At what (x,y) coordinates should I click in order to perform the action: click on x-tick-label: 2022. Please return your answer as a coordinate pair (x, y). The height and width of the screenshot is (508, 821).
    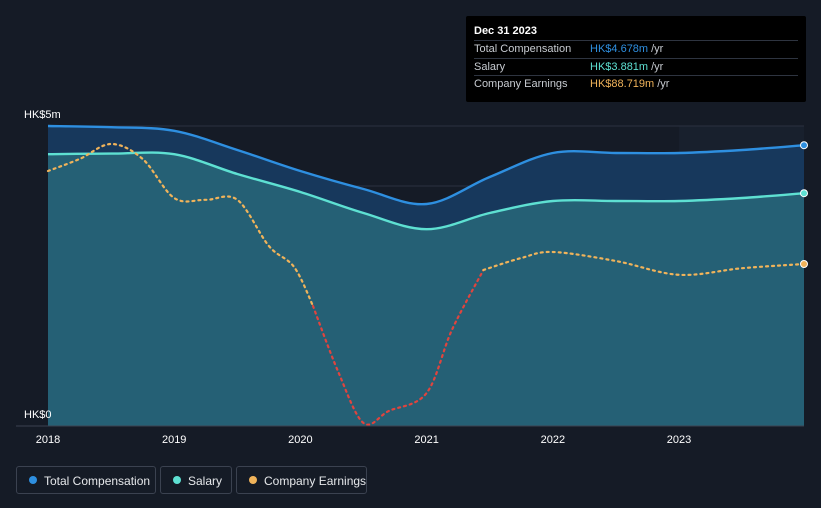
    Looking at the image, I should click on (553, 440).